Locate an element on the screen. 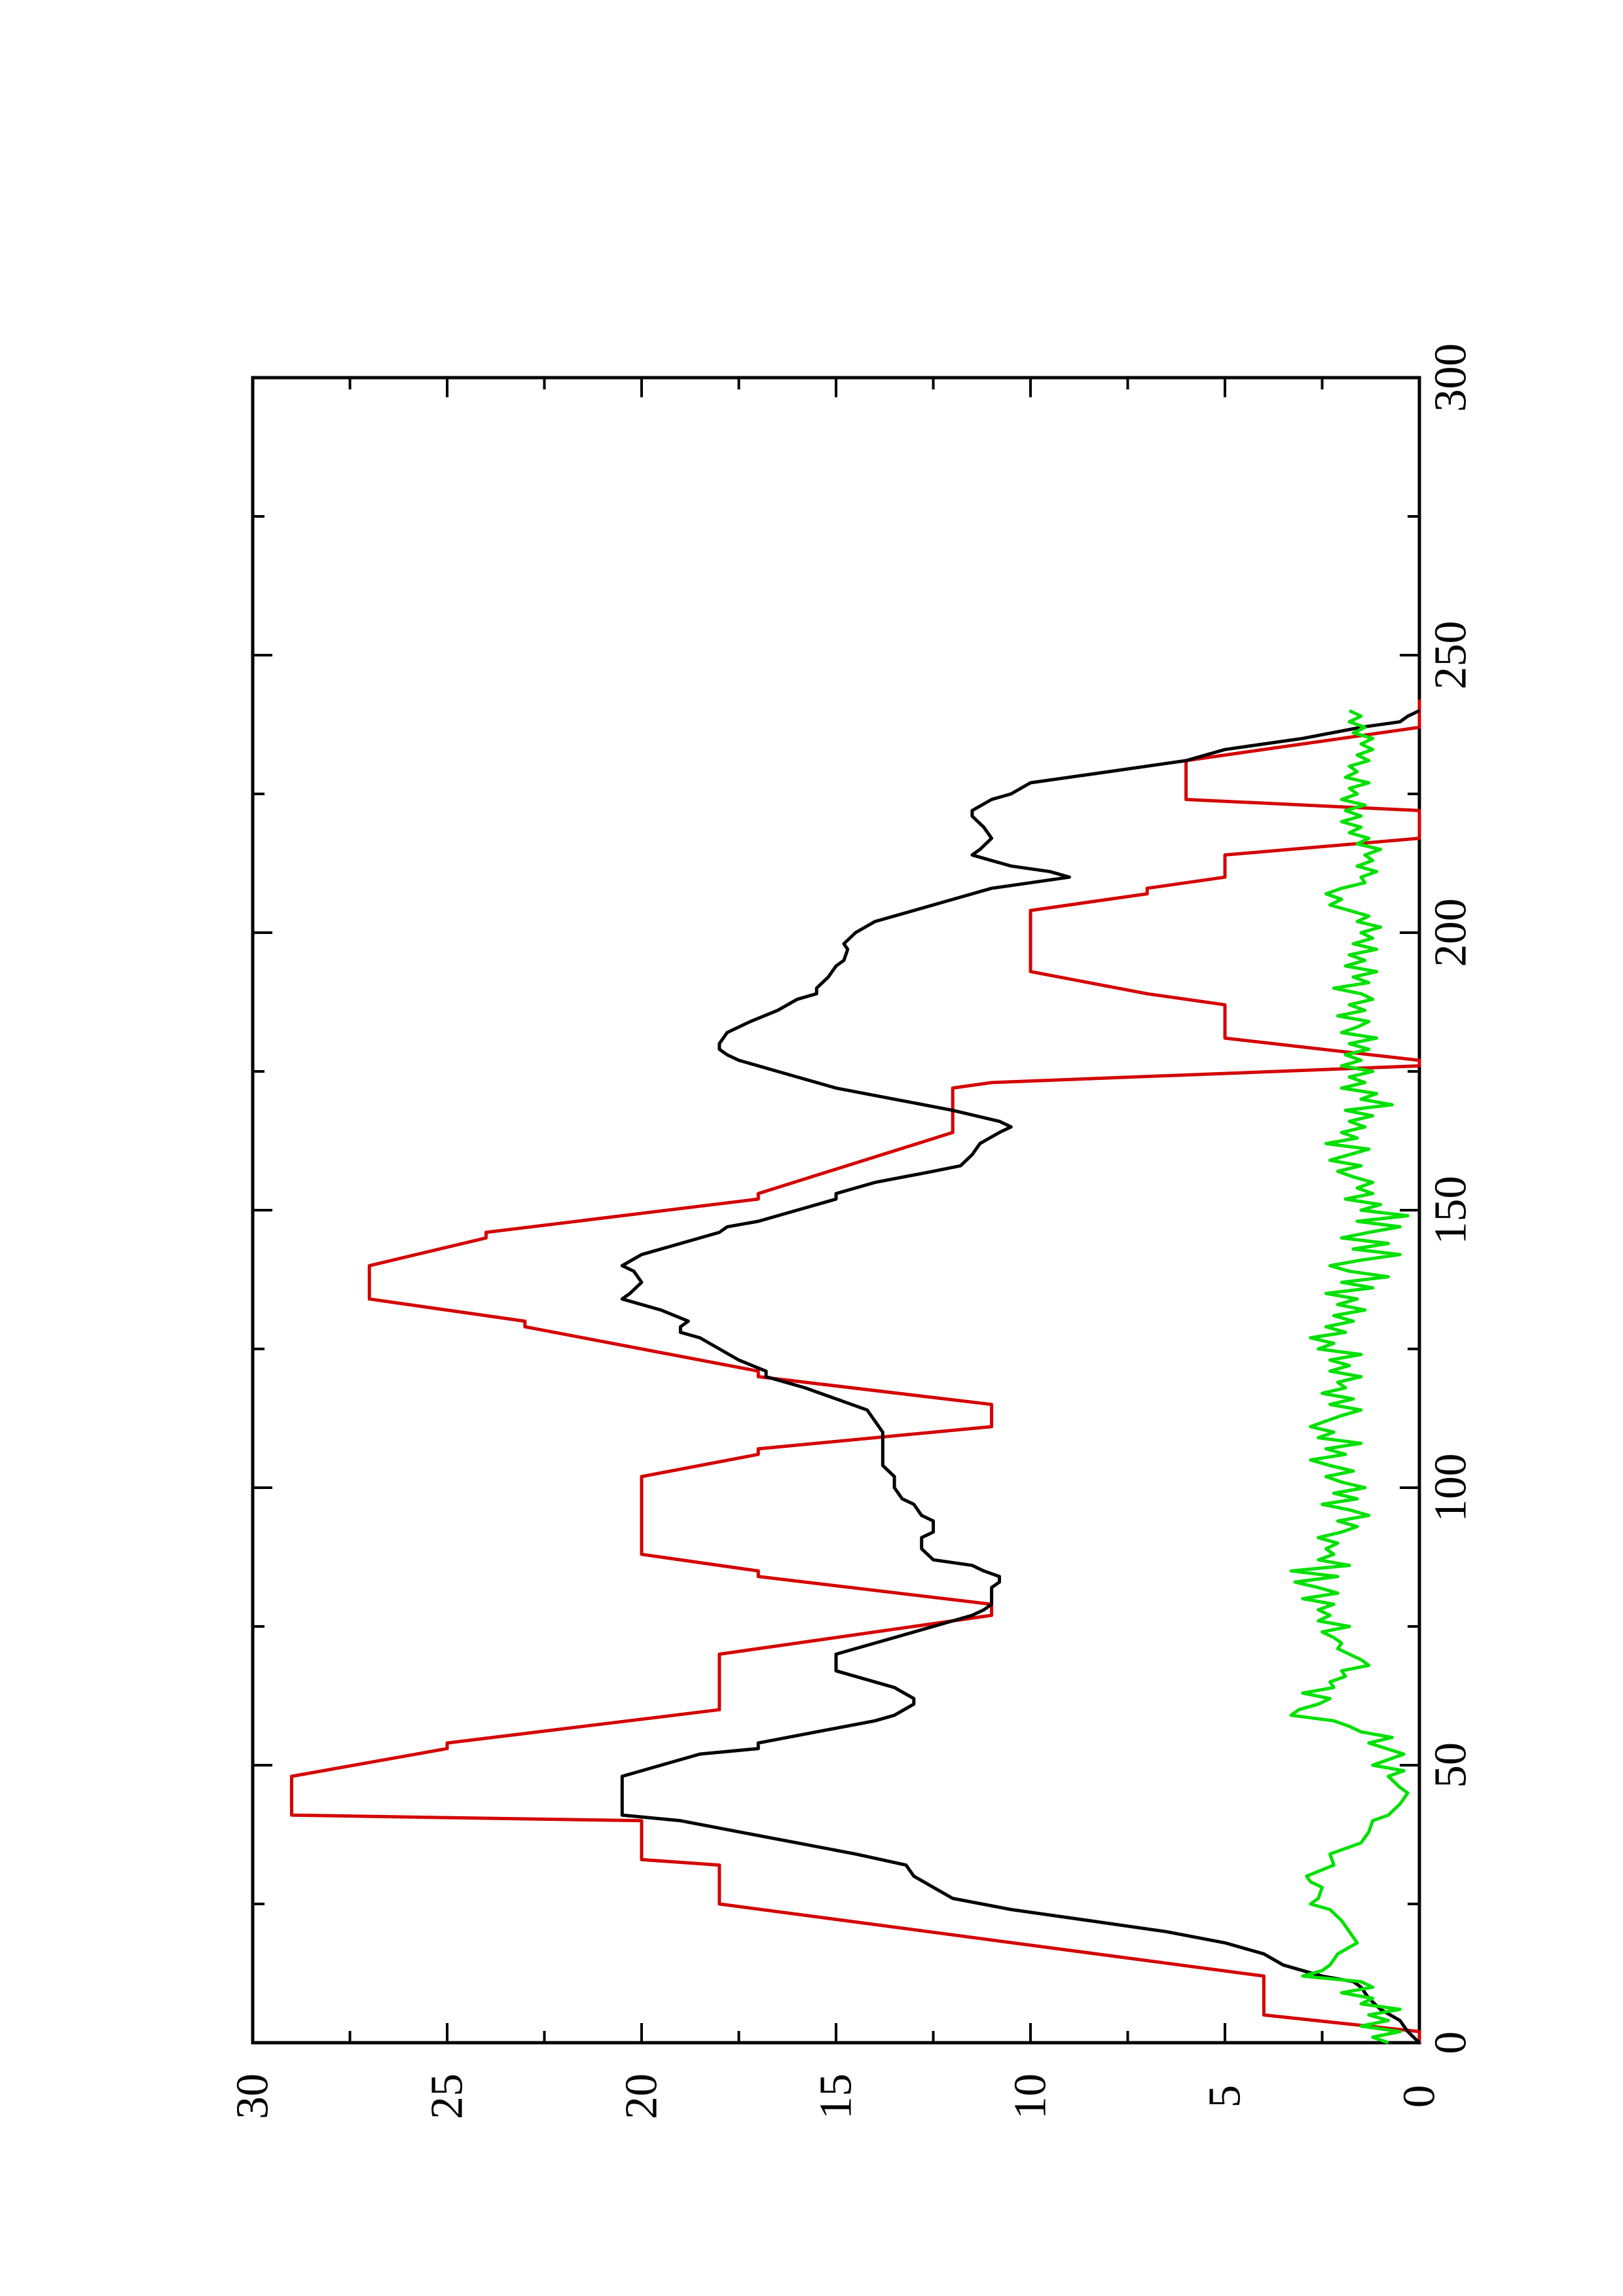  x-tick-label: 250 is located at coordinates (1451, 655).